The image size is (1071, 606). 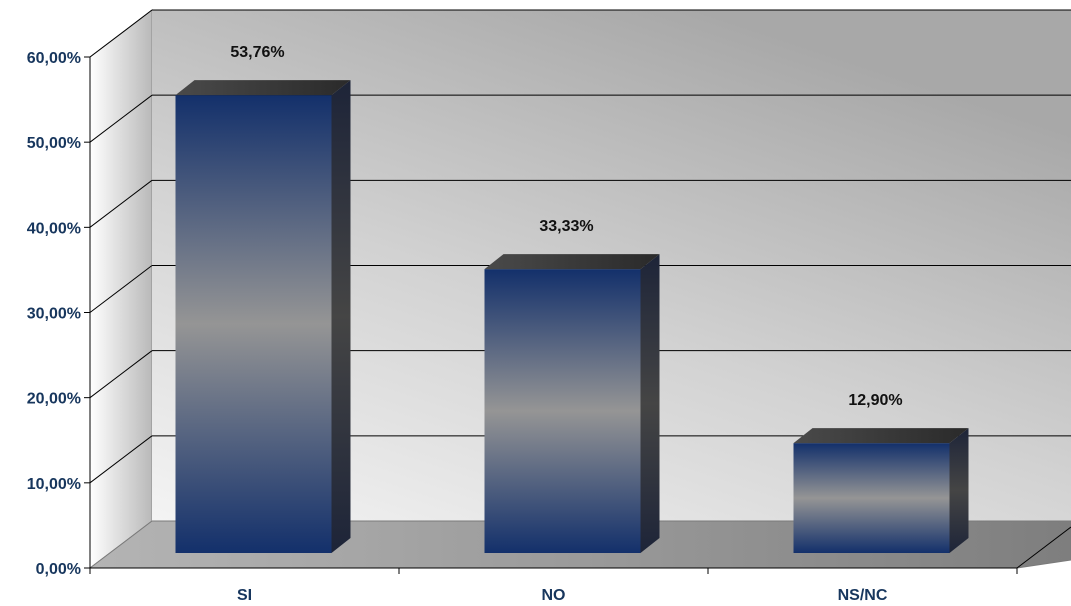 What do you see at coordinates (54, 143) in the screenshot?
I see `y-tick-label: 50,00%` at bounding box center [54, 143].